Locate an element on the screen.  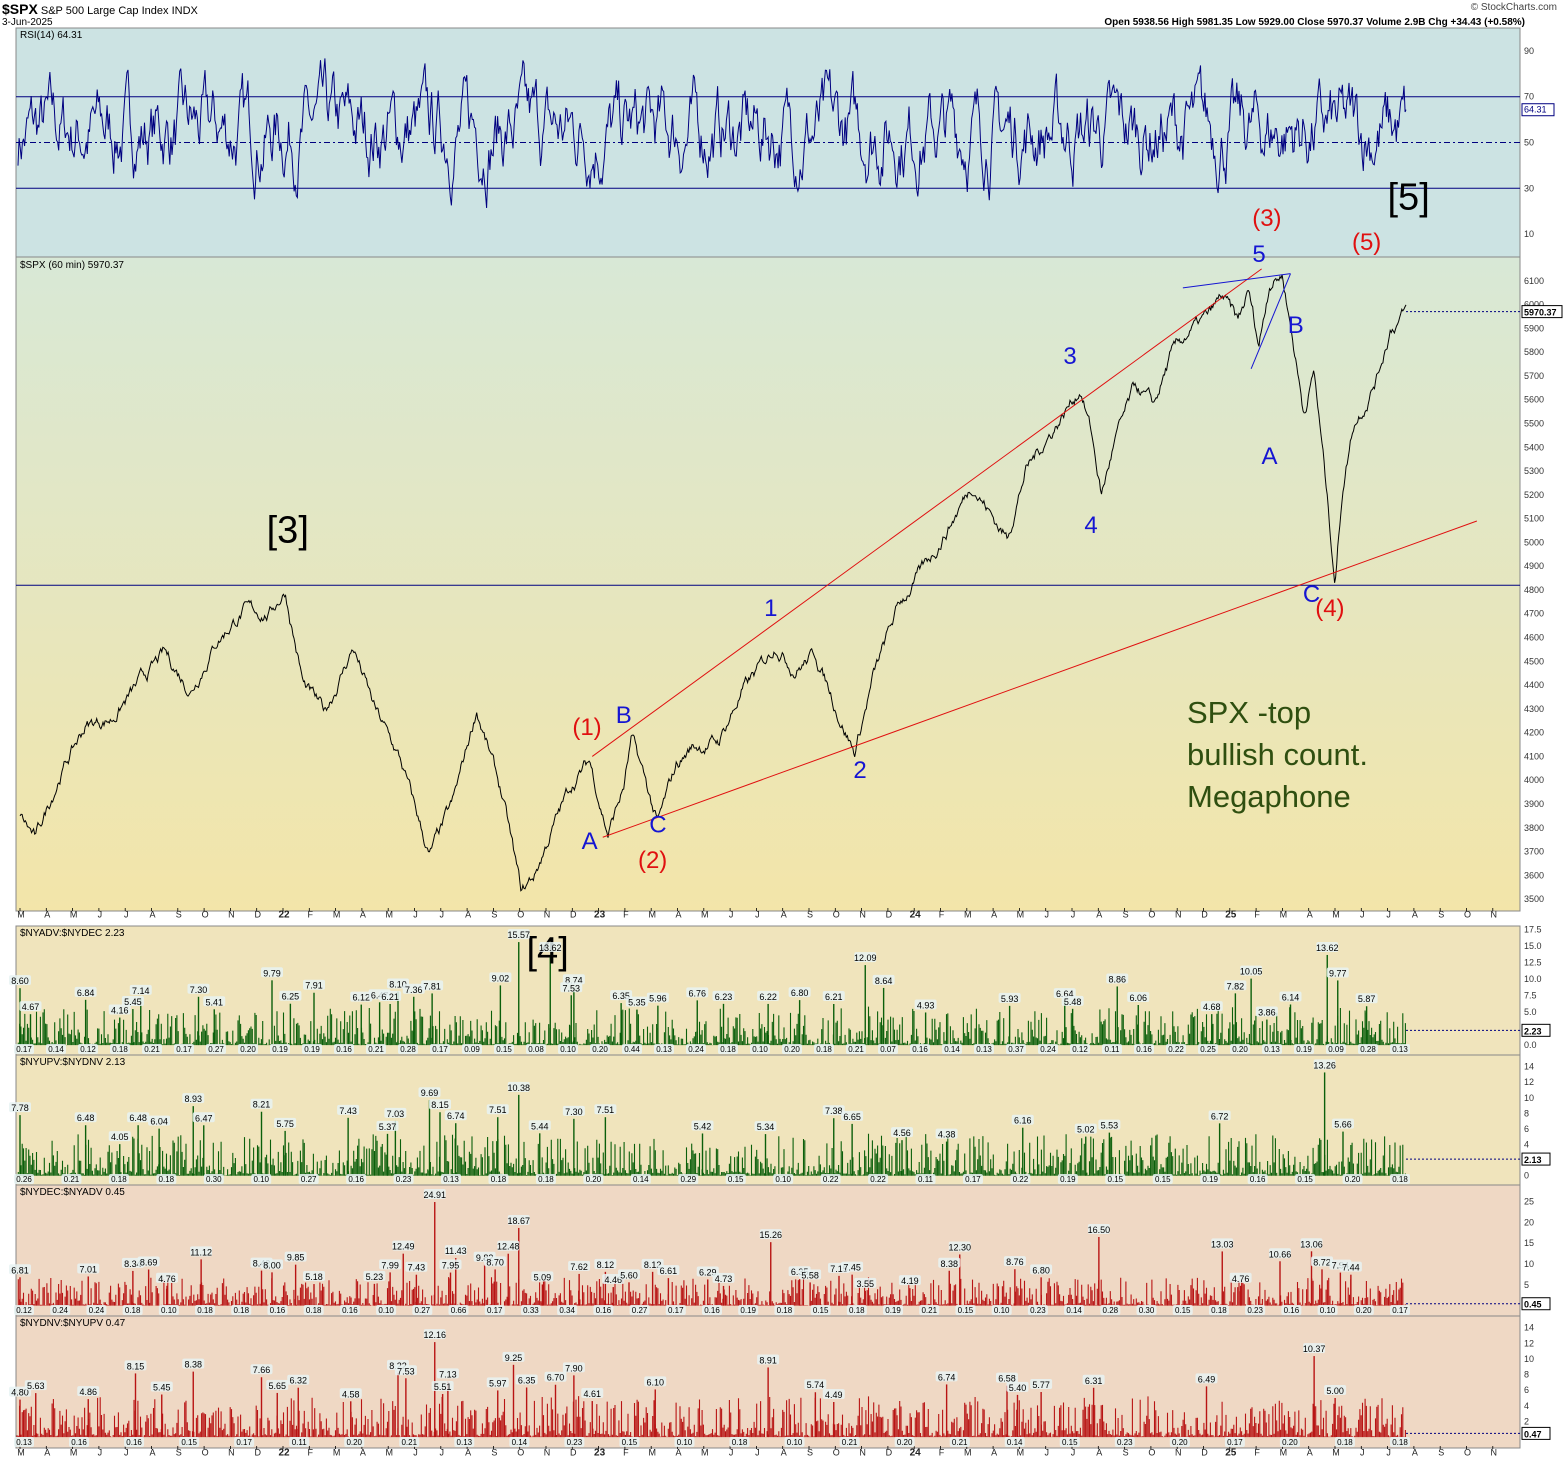
x-axis-bottom-label: A is located at coordinates (994, 1452).